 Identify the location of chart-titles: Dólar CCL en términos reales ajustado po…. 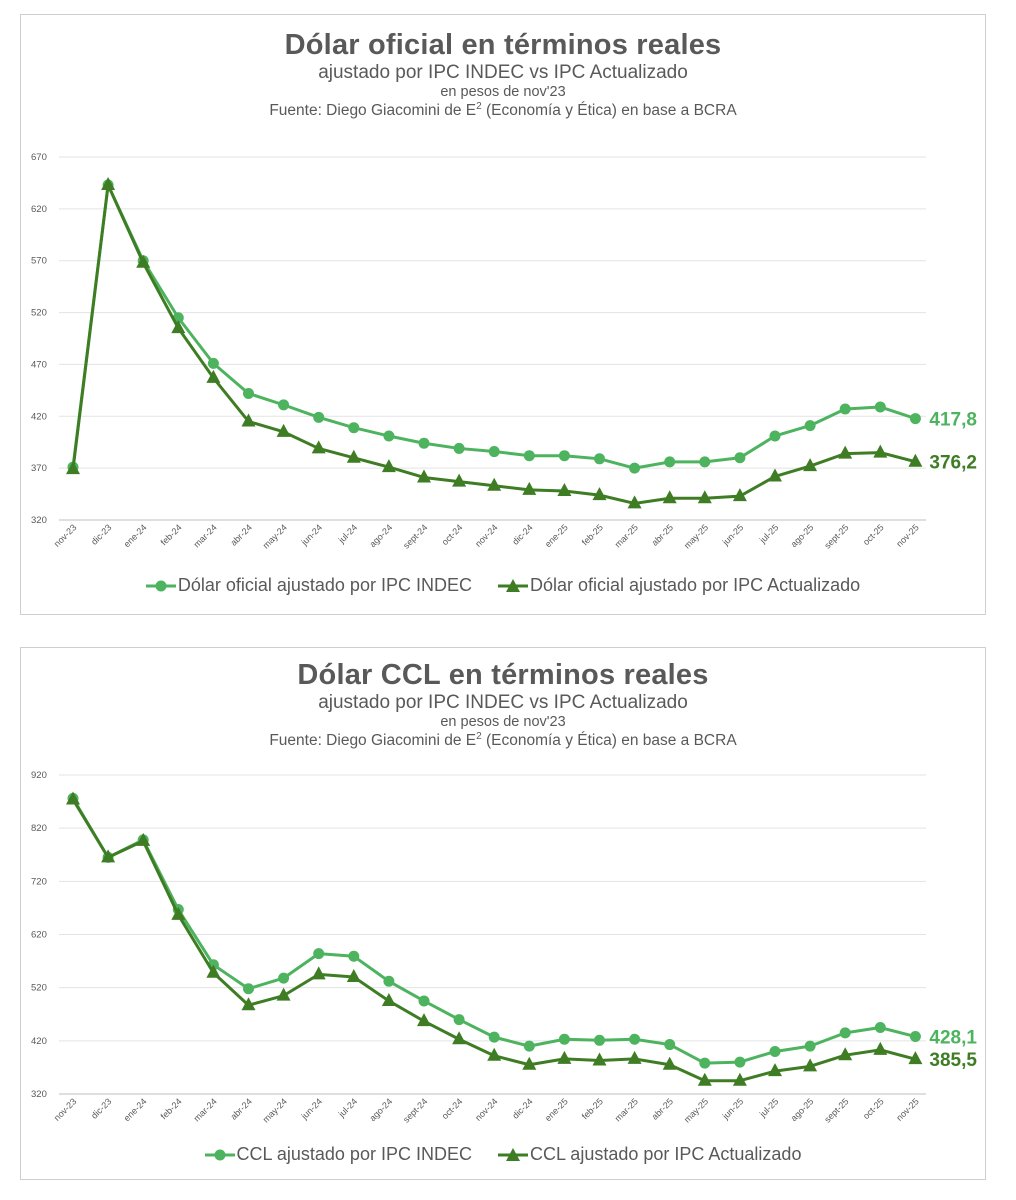
(503, 704).